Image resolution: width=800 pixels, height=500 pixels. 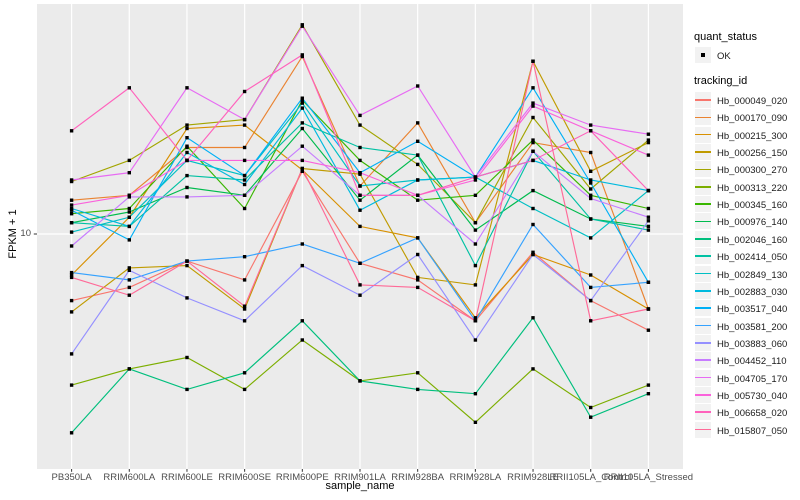 I want to click on x-tick-label: RRII105LA_Stressed, so click(x=648, y=477).